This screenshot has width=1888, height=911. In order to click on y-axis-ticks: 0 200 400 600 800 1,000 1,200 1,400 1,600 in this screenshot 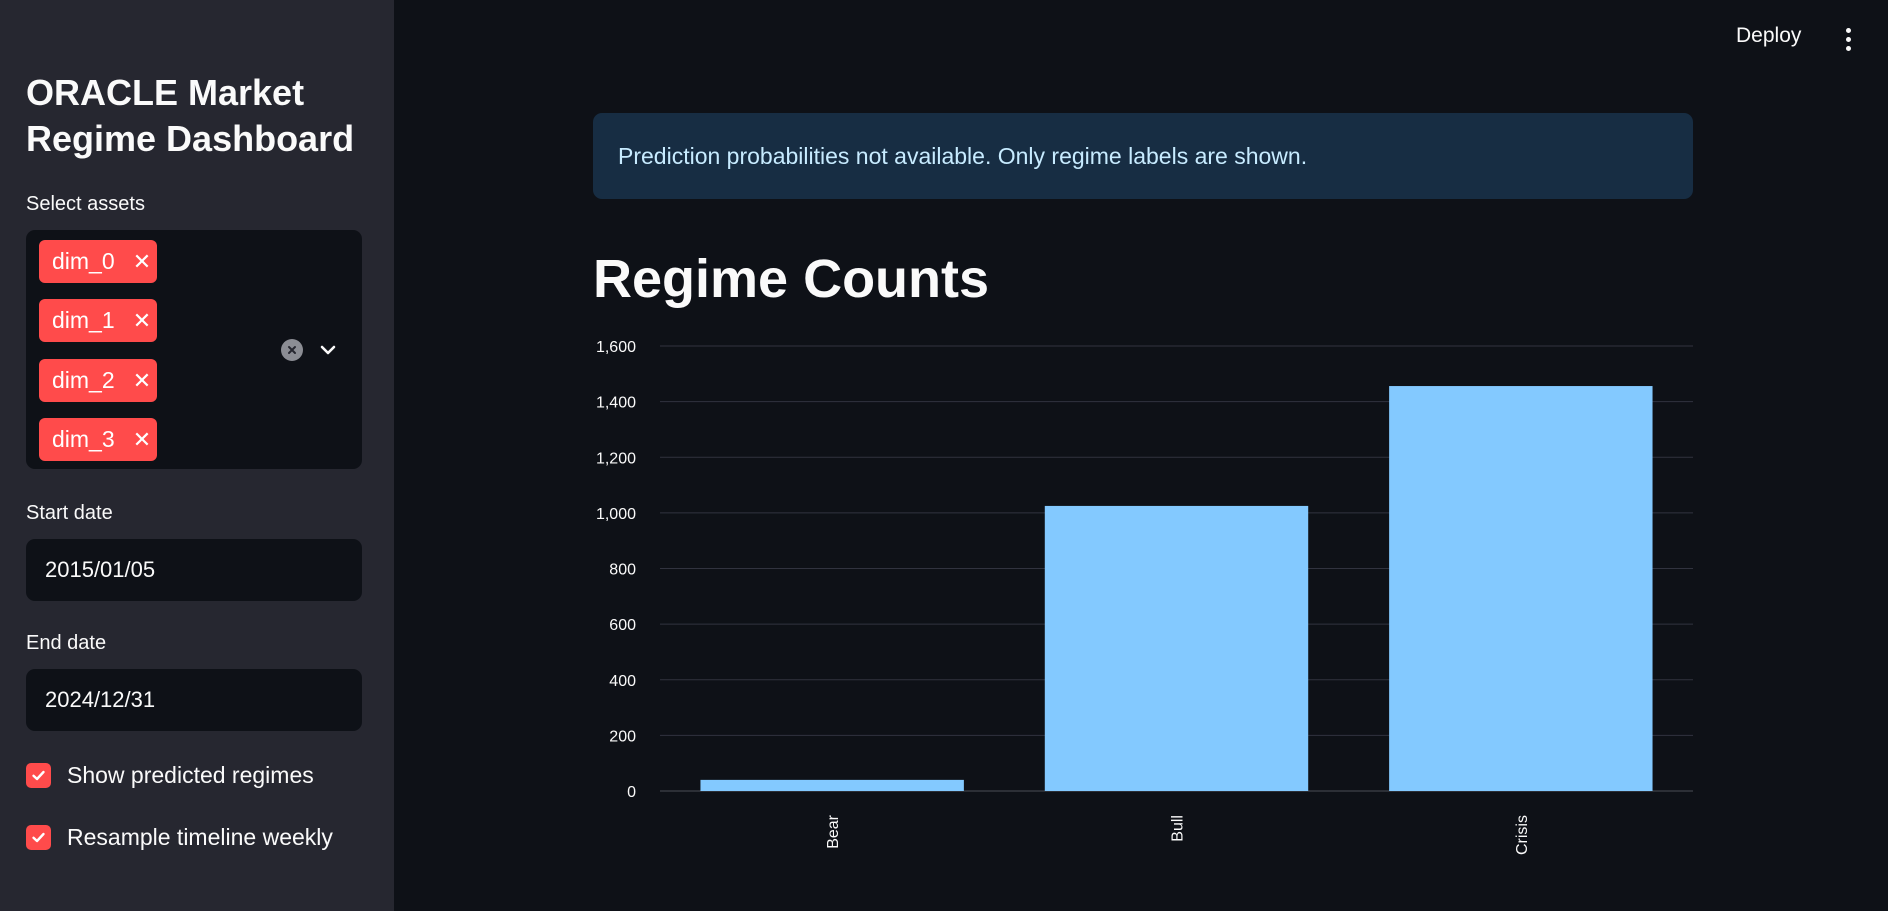, I will do `click(616, 570)`.